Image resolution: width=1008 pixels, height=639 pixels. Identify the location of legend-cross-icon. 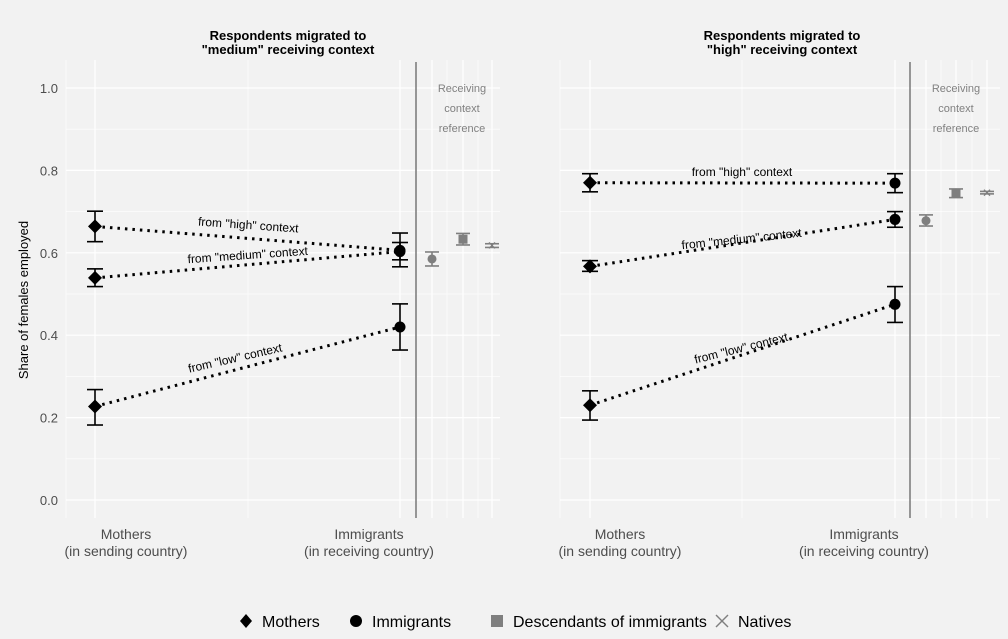
(722, 621).